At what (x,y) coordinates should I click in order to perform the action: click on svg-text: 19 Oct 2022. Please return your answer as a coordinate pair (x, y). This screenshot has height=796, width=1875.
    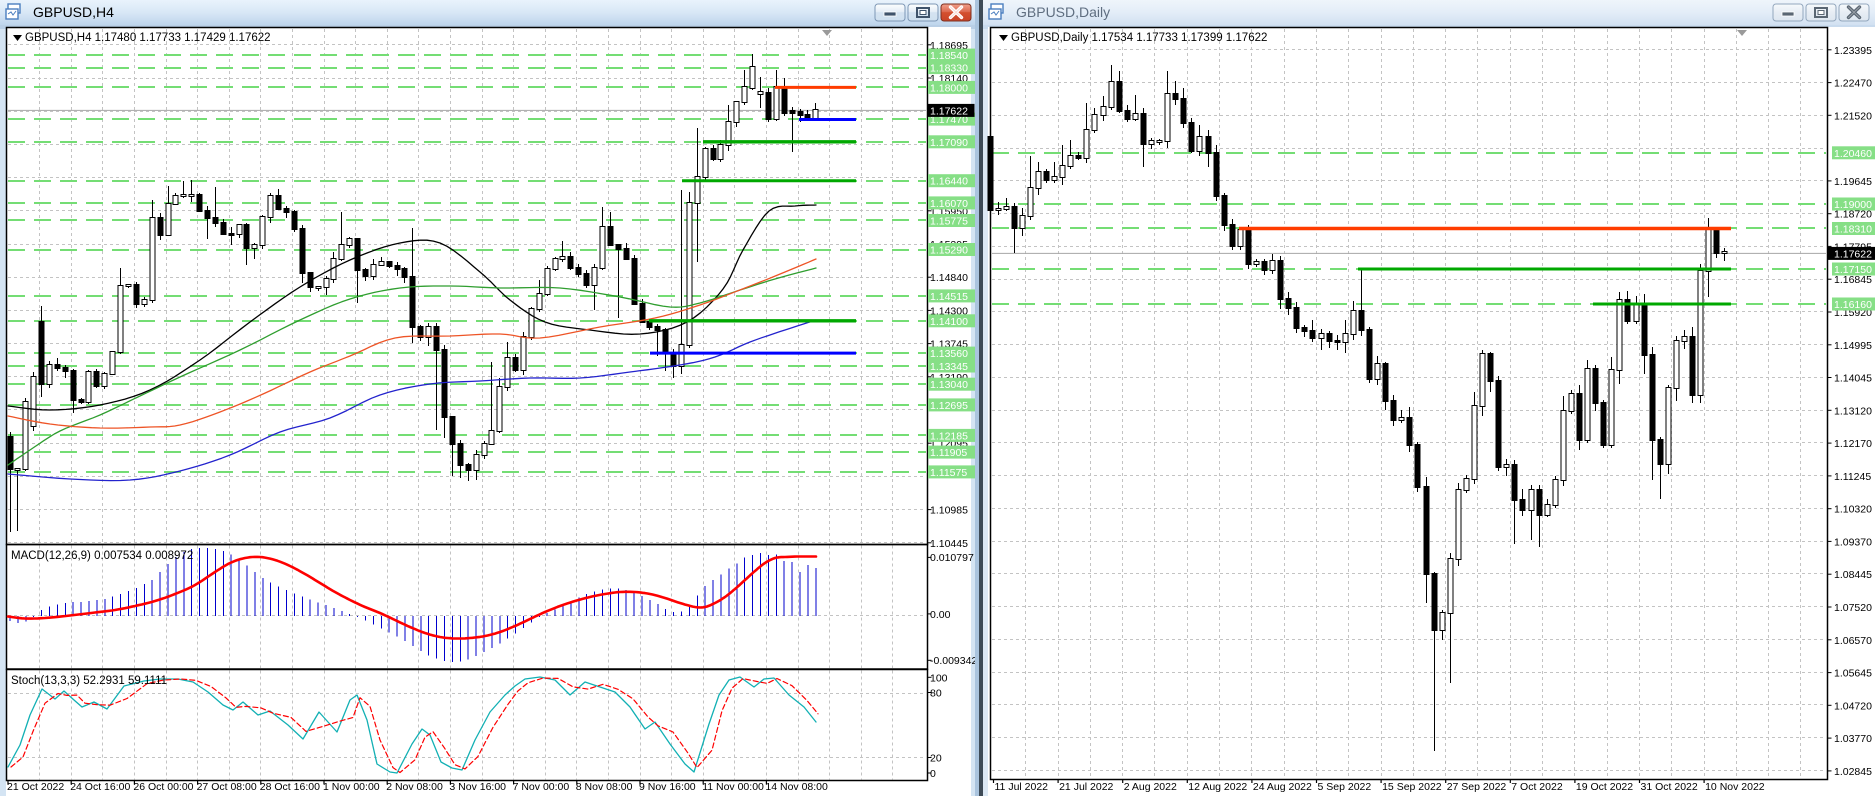
    Looking at the image, I should click on (1604, 787).